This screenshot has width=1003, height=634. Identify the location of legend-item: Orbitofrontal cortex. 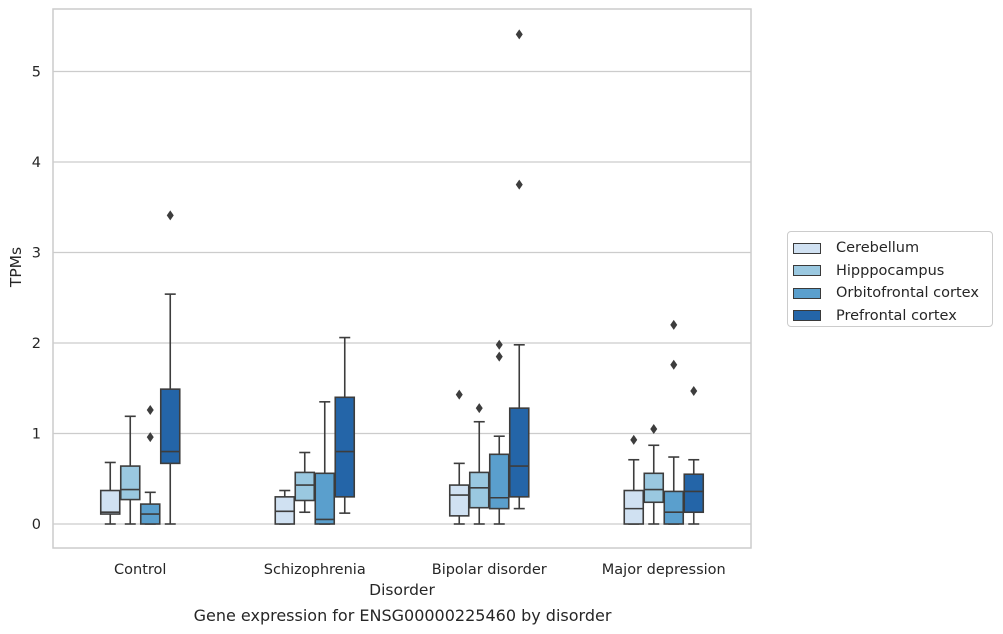
(892, 293).